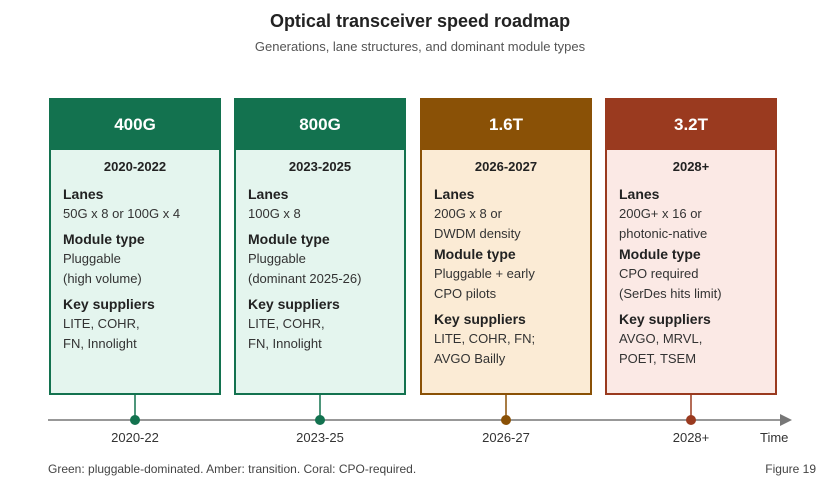  I want to click on module-line: (SerDes hits limit), so click(670, 293).